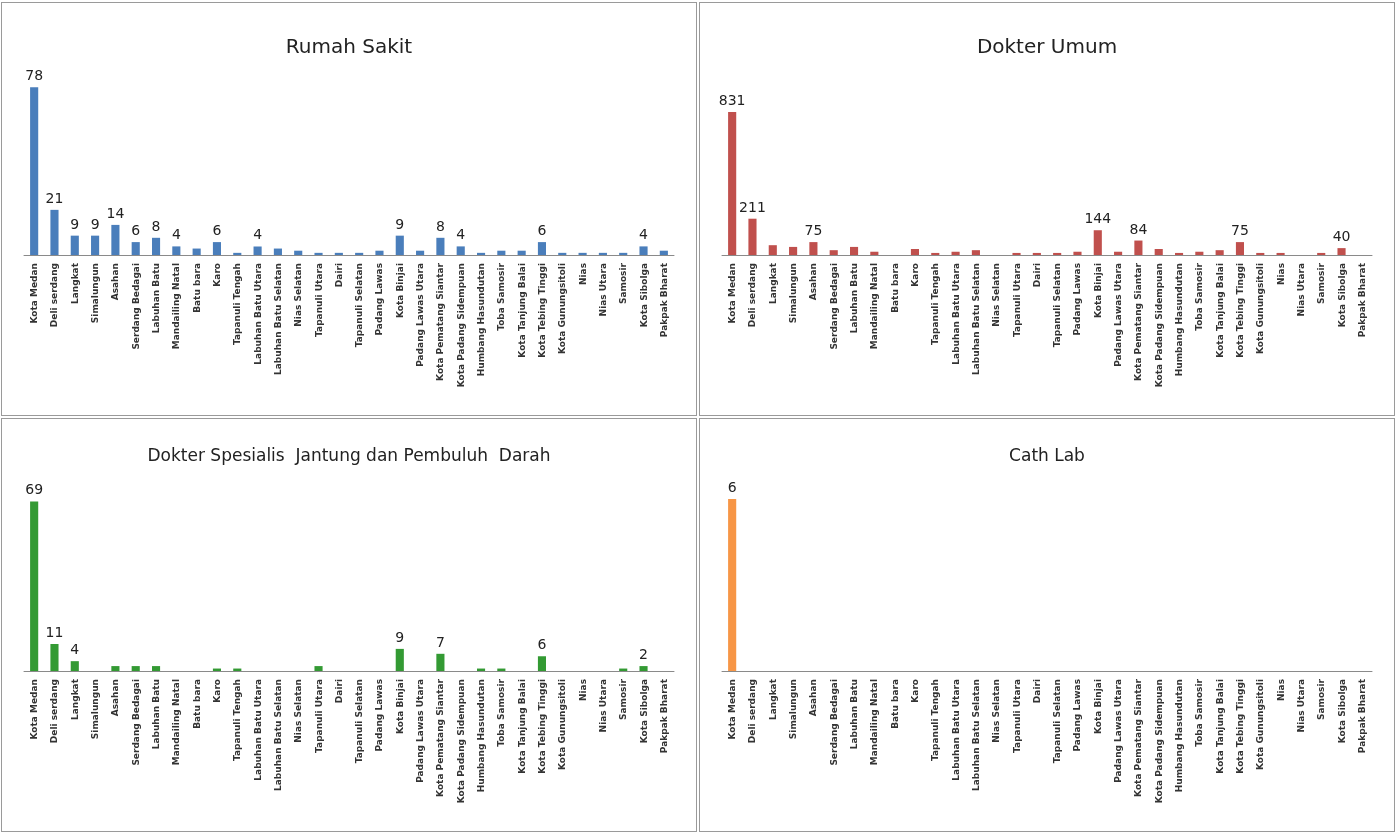  What do you see at coordinates (440, 641) in the screenshot?
I see `data-label: 7` at bounding box center [440, 641].